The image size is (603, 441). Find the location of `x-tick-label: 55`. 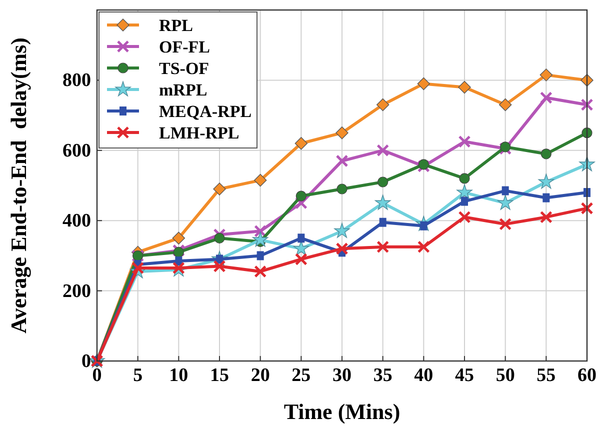

x-tick-label: 55 is located at coordinates (546, 375).